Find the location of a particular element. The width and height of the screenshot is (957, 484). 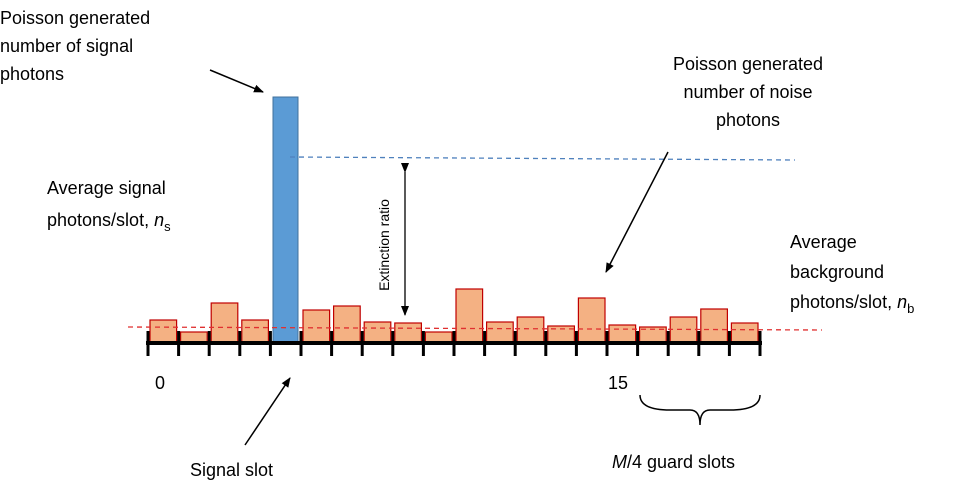

noise-note: Poisson generated is located at coordinates (748, 64).